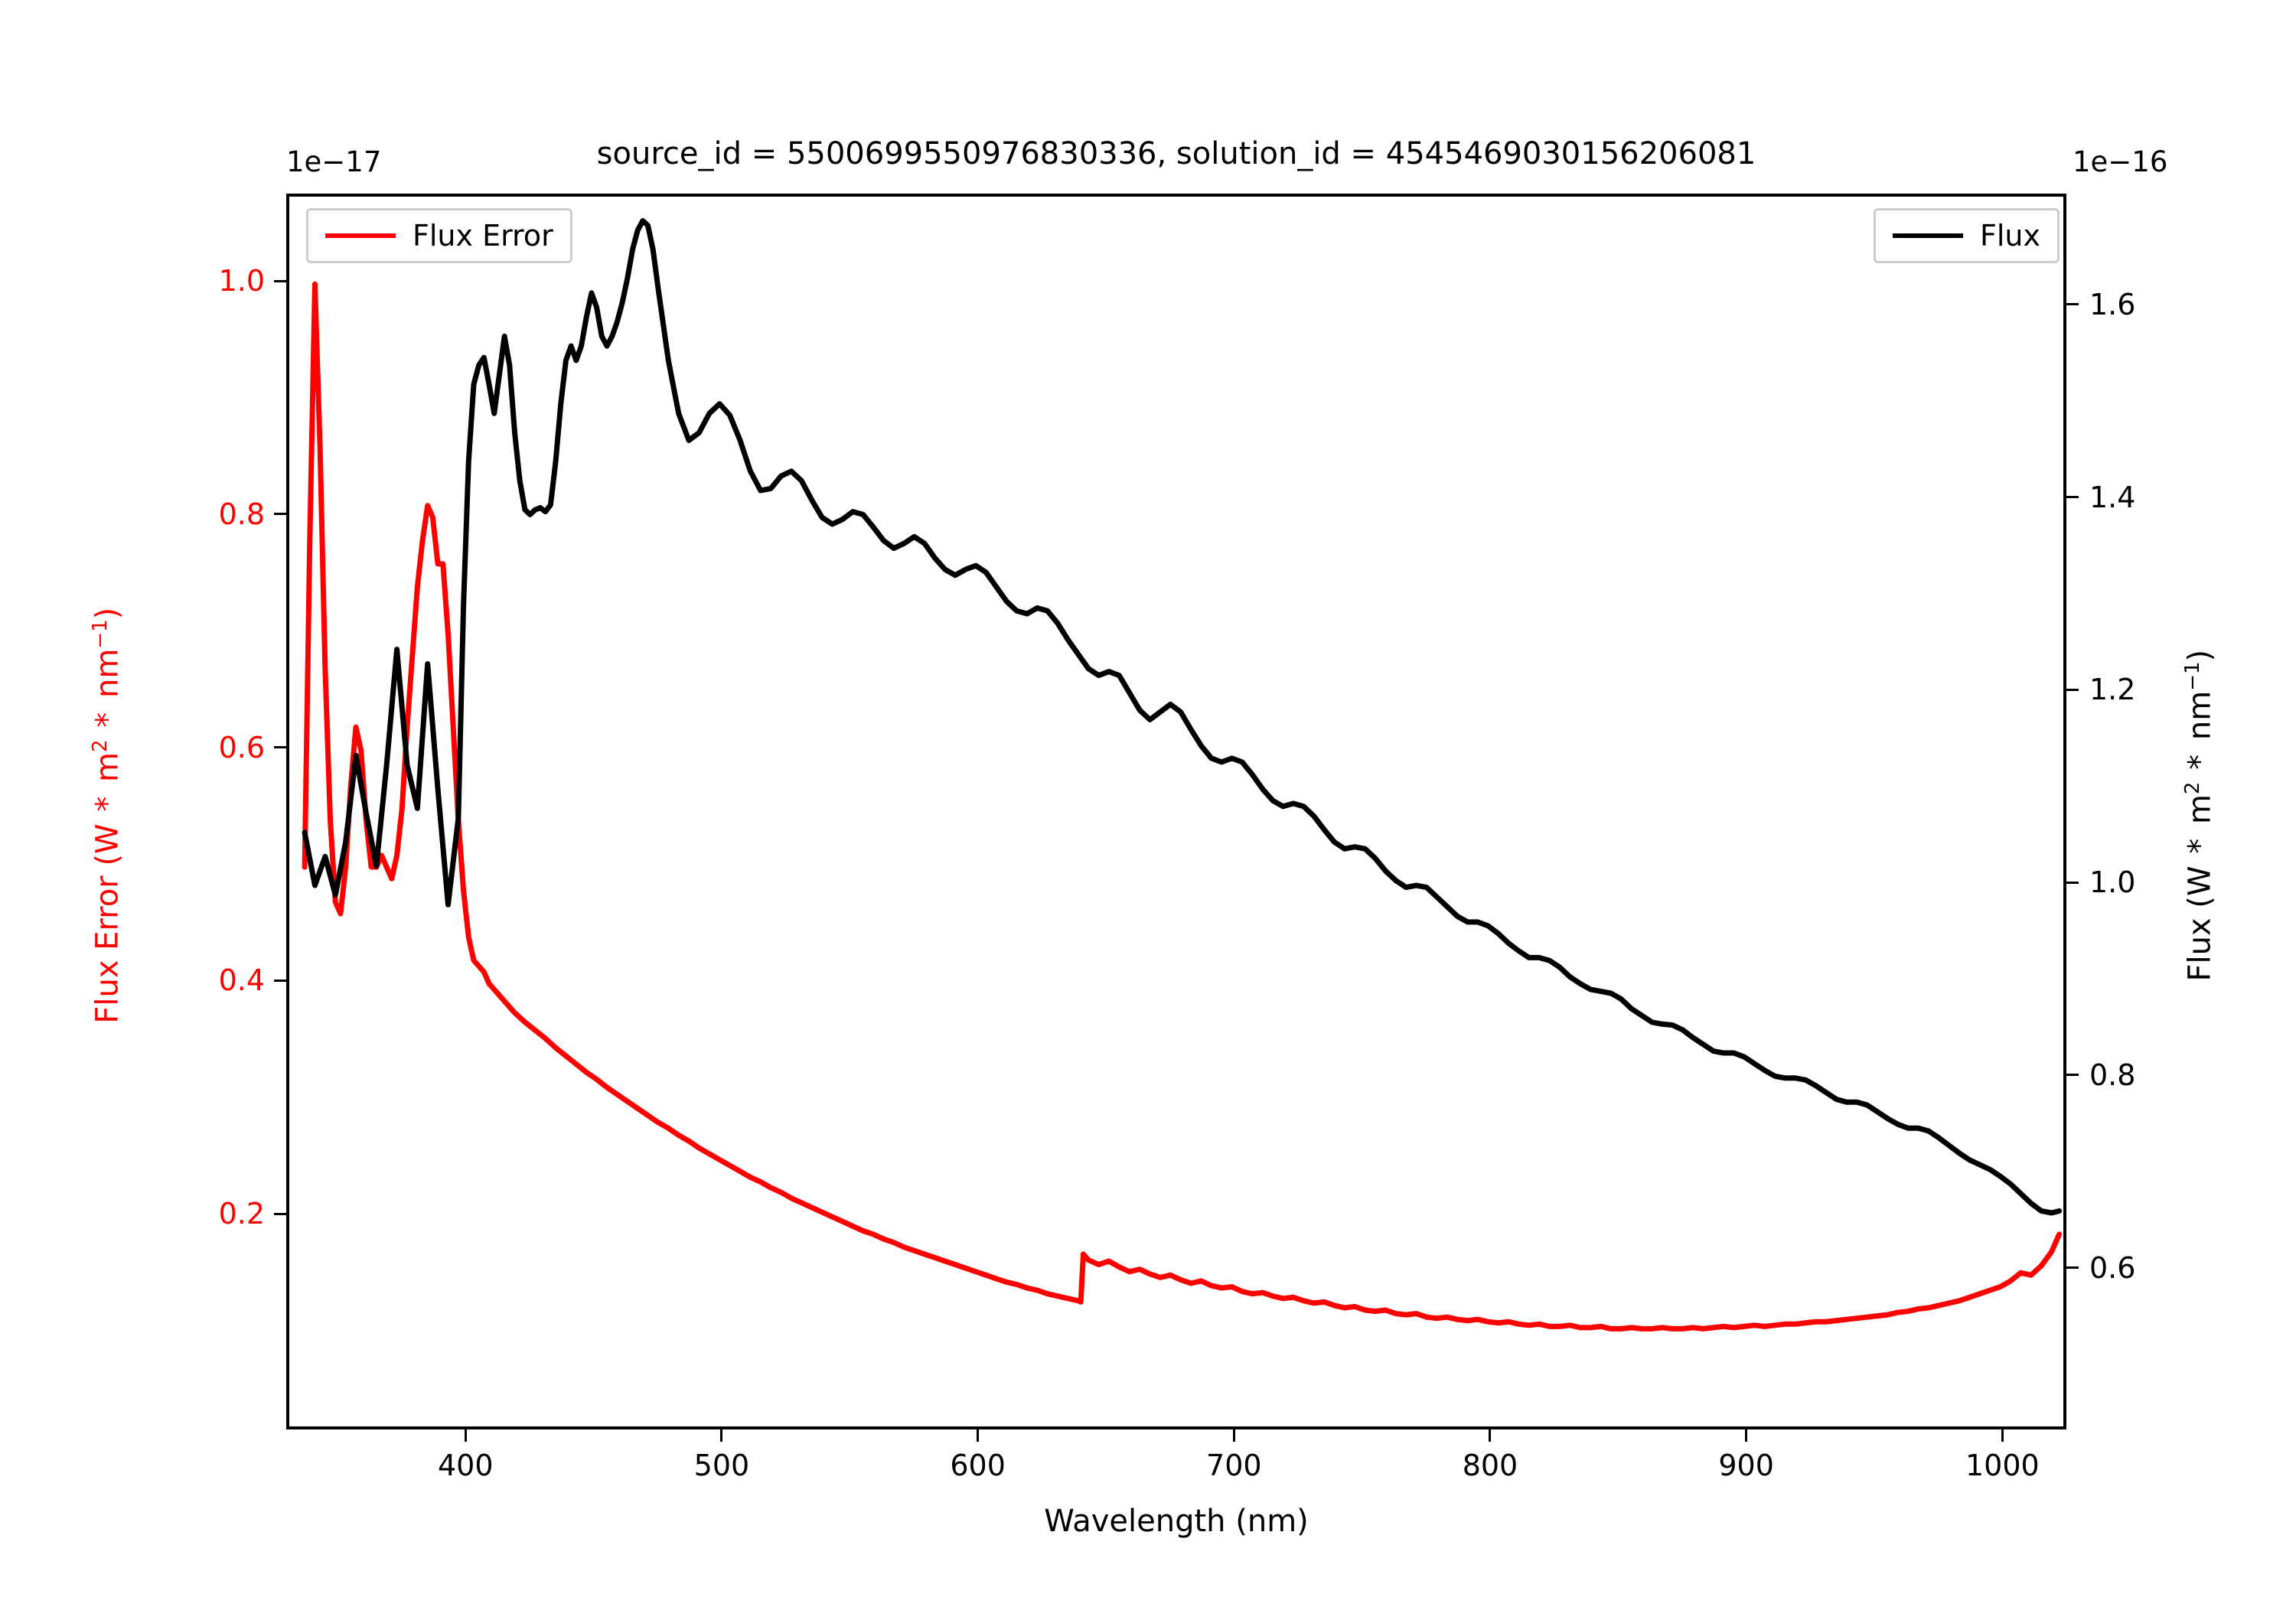  I want to click on left-y-tick-label: 0.4, so click(241, 981).